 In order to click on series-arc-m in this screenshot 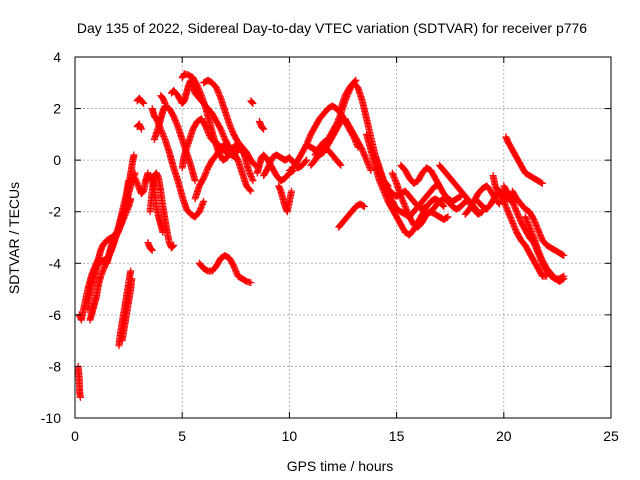, I will do `click(204, 116)`.